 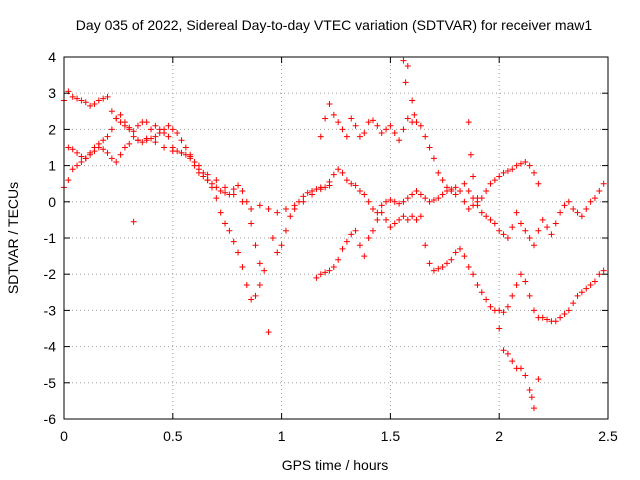 What do you see at coordinates (462, 175) in the screenshot?
I see `series-track-f` at bounding box center [462, 175].